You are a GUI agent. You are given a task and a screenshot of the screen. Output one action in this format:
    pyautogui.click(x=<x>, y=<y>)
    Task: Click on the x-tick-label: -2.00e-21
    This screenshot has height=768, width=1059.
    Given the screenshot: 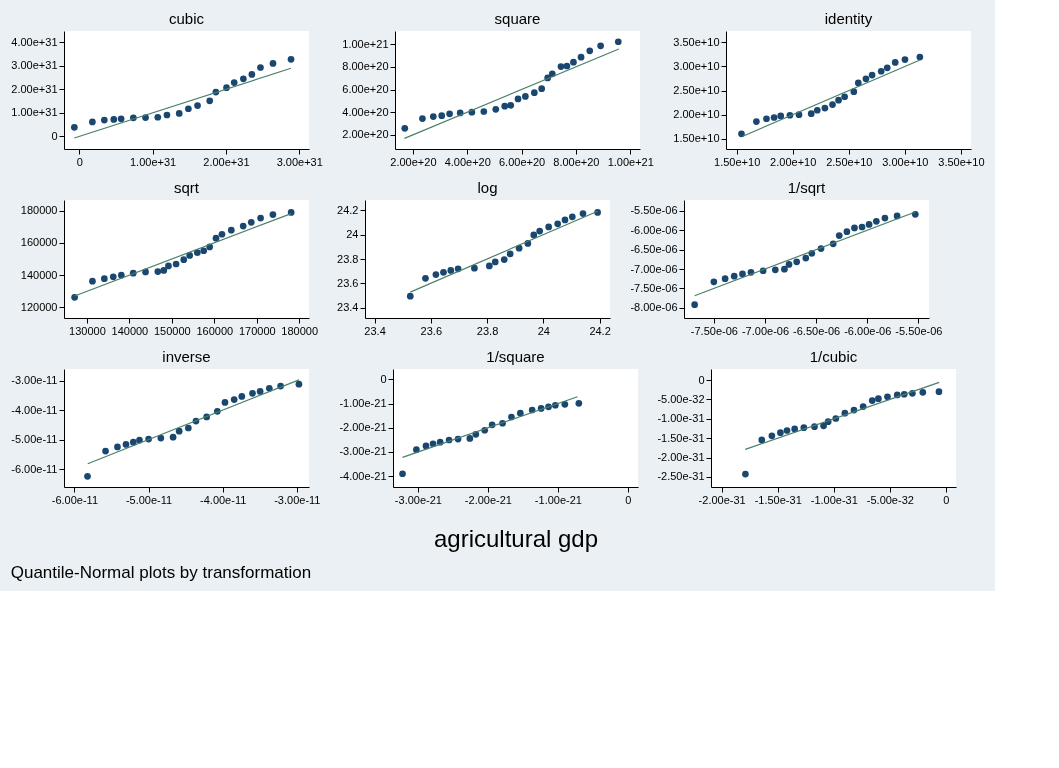 What is the action you would take?
    pyautogui.click(x=488, y=499)
    